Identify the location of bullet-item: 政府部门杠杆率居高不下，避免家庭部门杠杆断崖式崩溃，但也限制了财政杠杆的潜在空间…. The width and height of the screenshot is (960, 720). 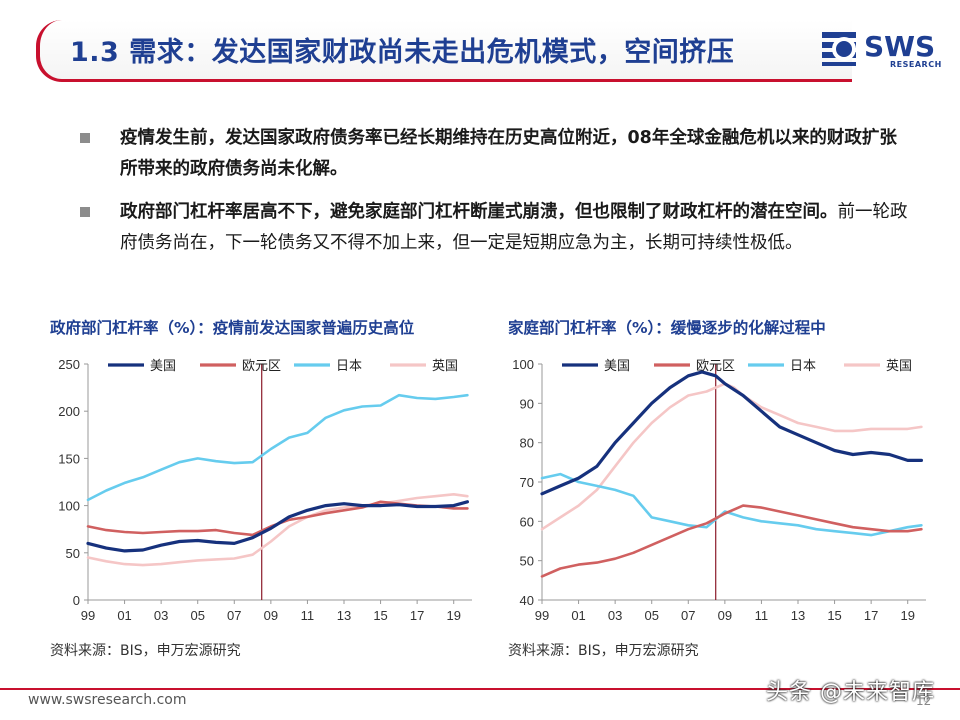
(495, 228).